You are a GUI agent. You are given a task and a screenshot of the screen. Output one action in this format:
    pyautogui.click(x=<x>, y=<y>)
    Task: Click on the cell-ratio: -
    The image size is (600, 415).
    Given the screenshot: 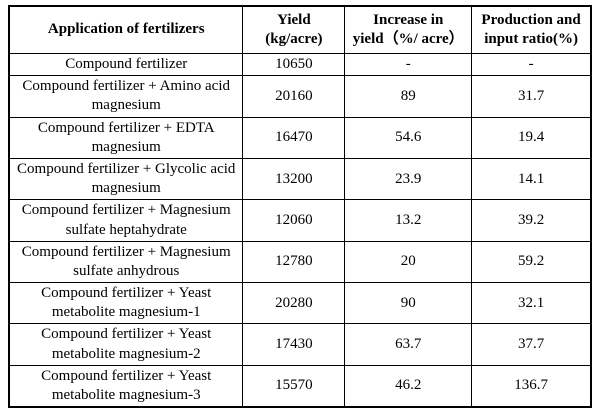 What is the action you would take?
    pyautogui.click(x=531, y=64)
    